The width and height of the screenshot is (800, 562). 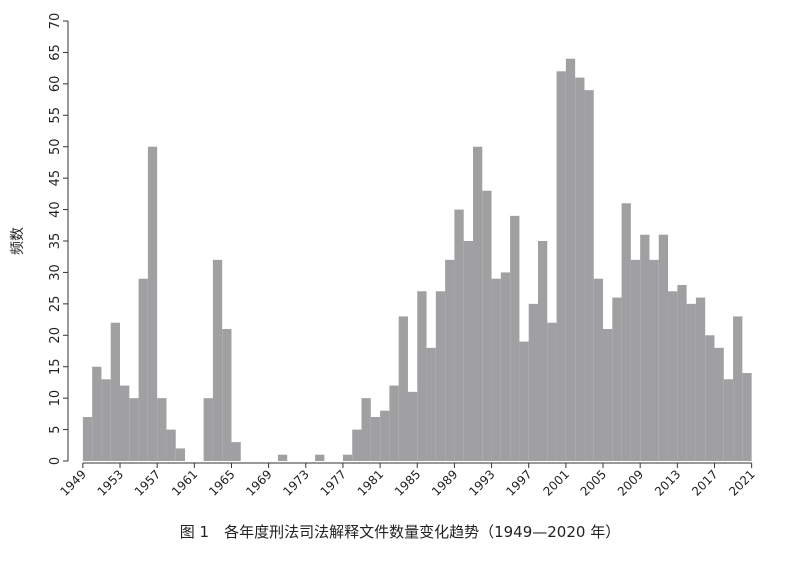 What do you see at coordinates (55, 52) in the screenshot?
I see `y-tick-label: 65` at bounding box center [55, 52].